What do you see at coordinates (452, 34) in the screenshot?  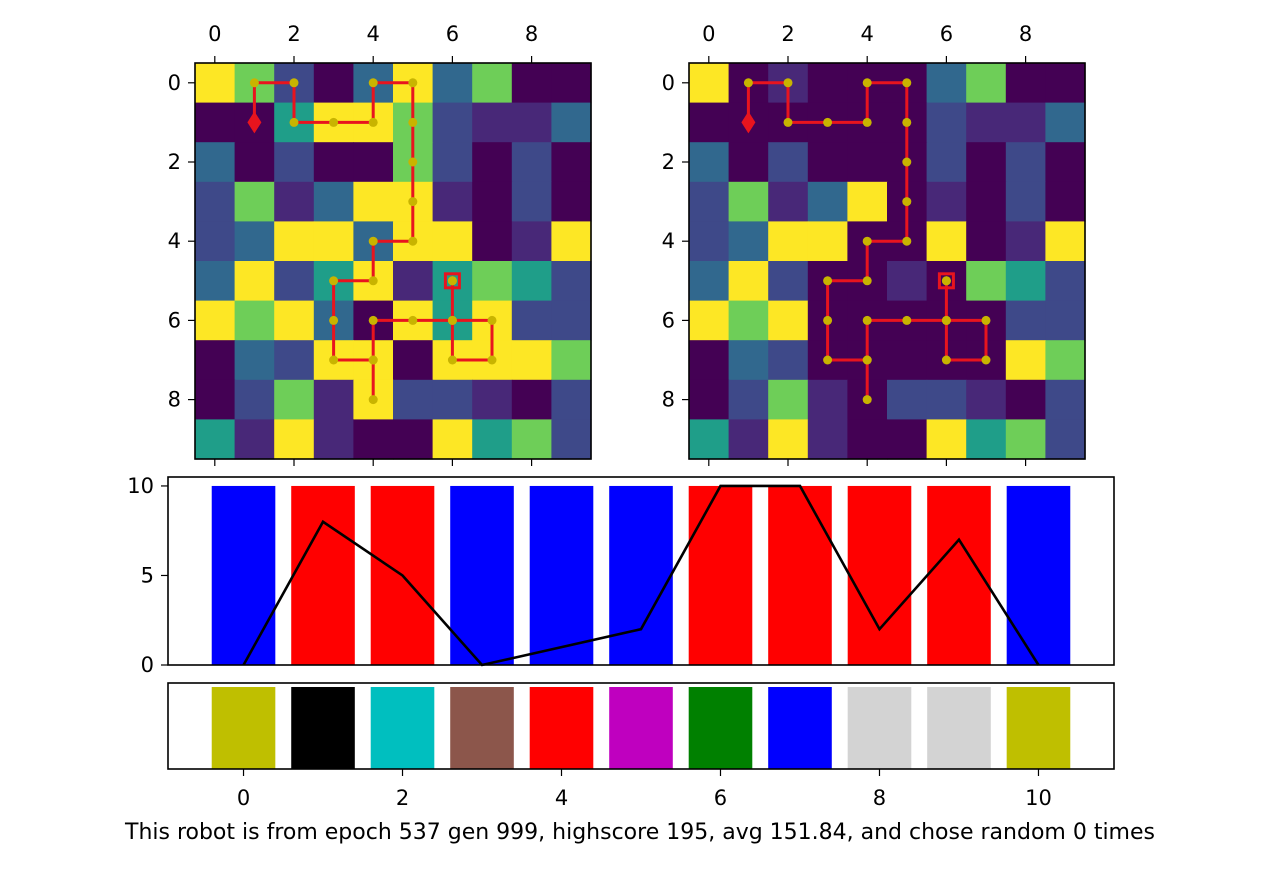 I see `x-tick-label: 6` at bounding box center [452, 34].